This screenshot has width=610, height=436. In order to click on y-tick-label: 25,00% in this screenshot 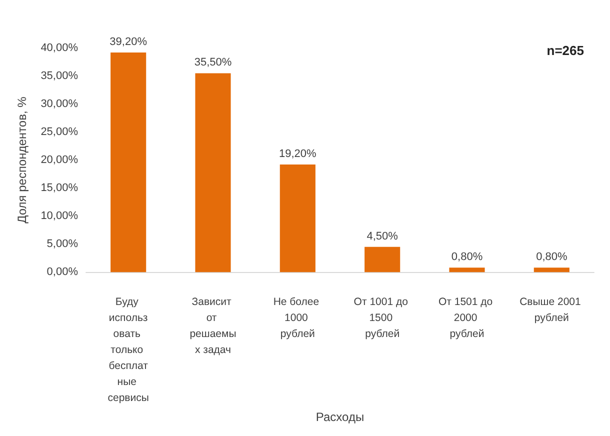, I will do `click(59, 132)`.